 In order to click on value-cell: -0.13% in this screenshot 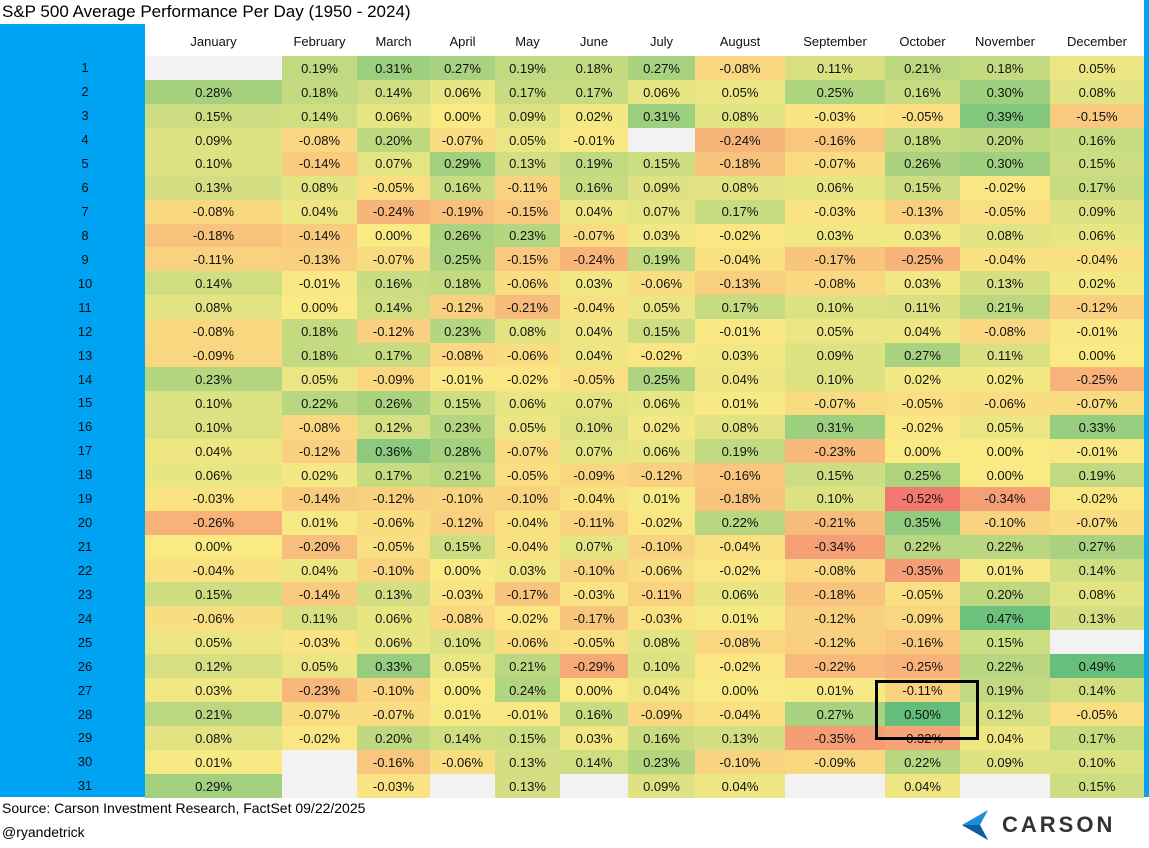, I will do `click(740, 283)`.